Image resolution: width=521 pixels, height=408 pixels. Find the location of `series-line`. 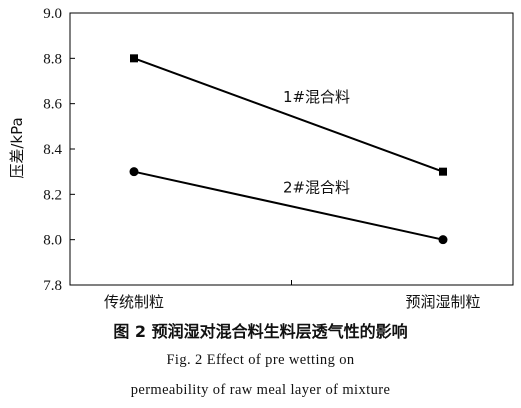

series-line is located at coordinates (288, 205).